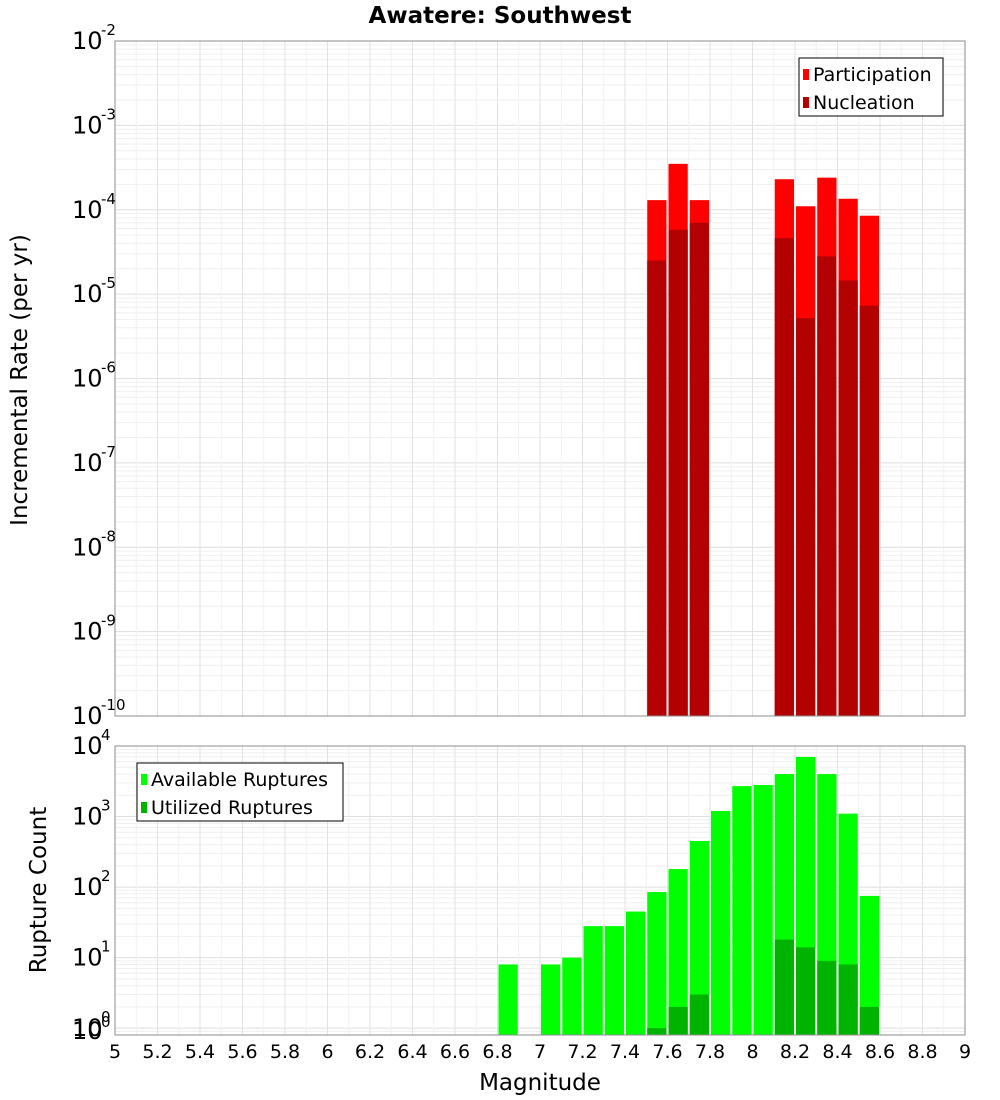  I want to click on y-tick-exponent: -7, so click(108, 452).